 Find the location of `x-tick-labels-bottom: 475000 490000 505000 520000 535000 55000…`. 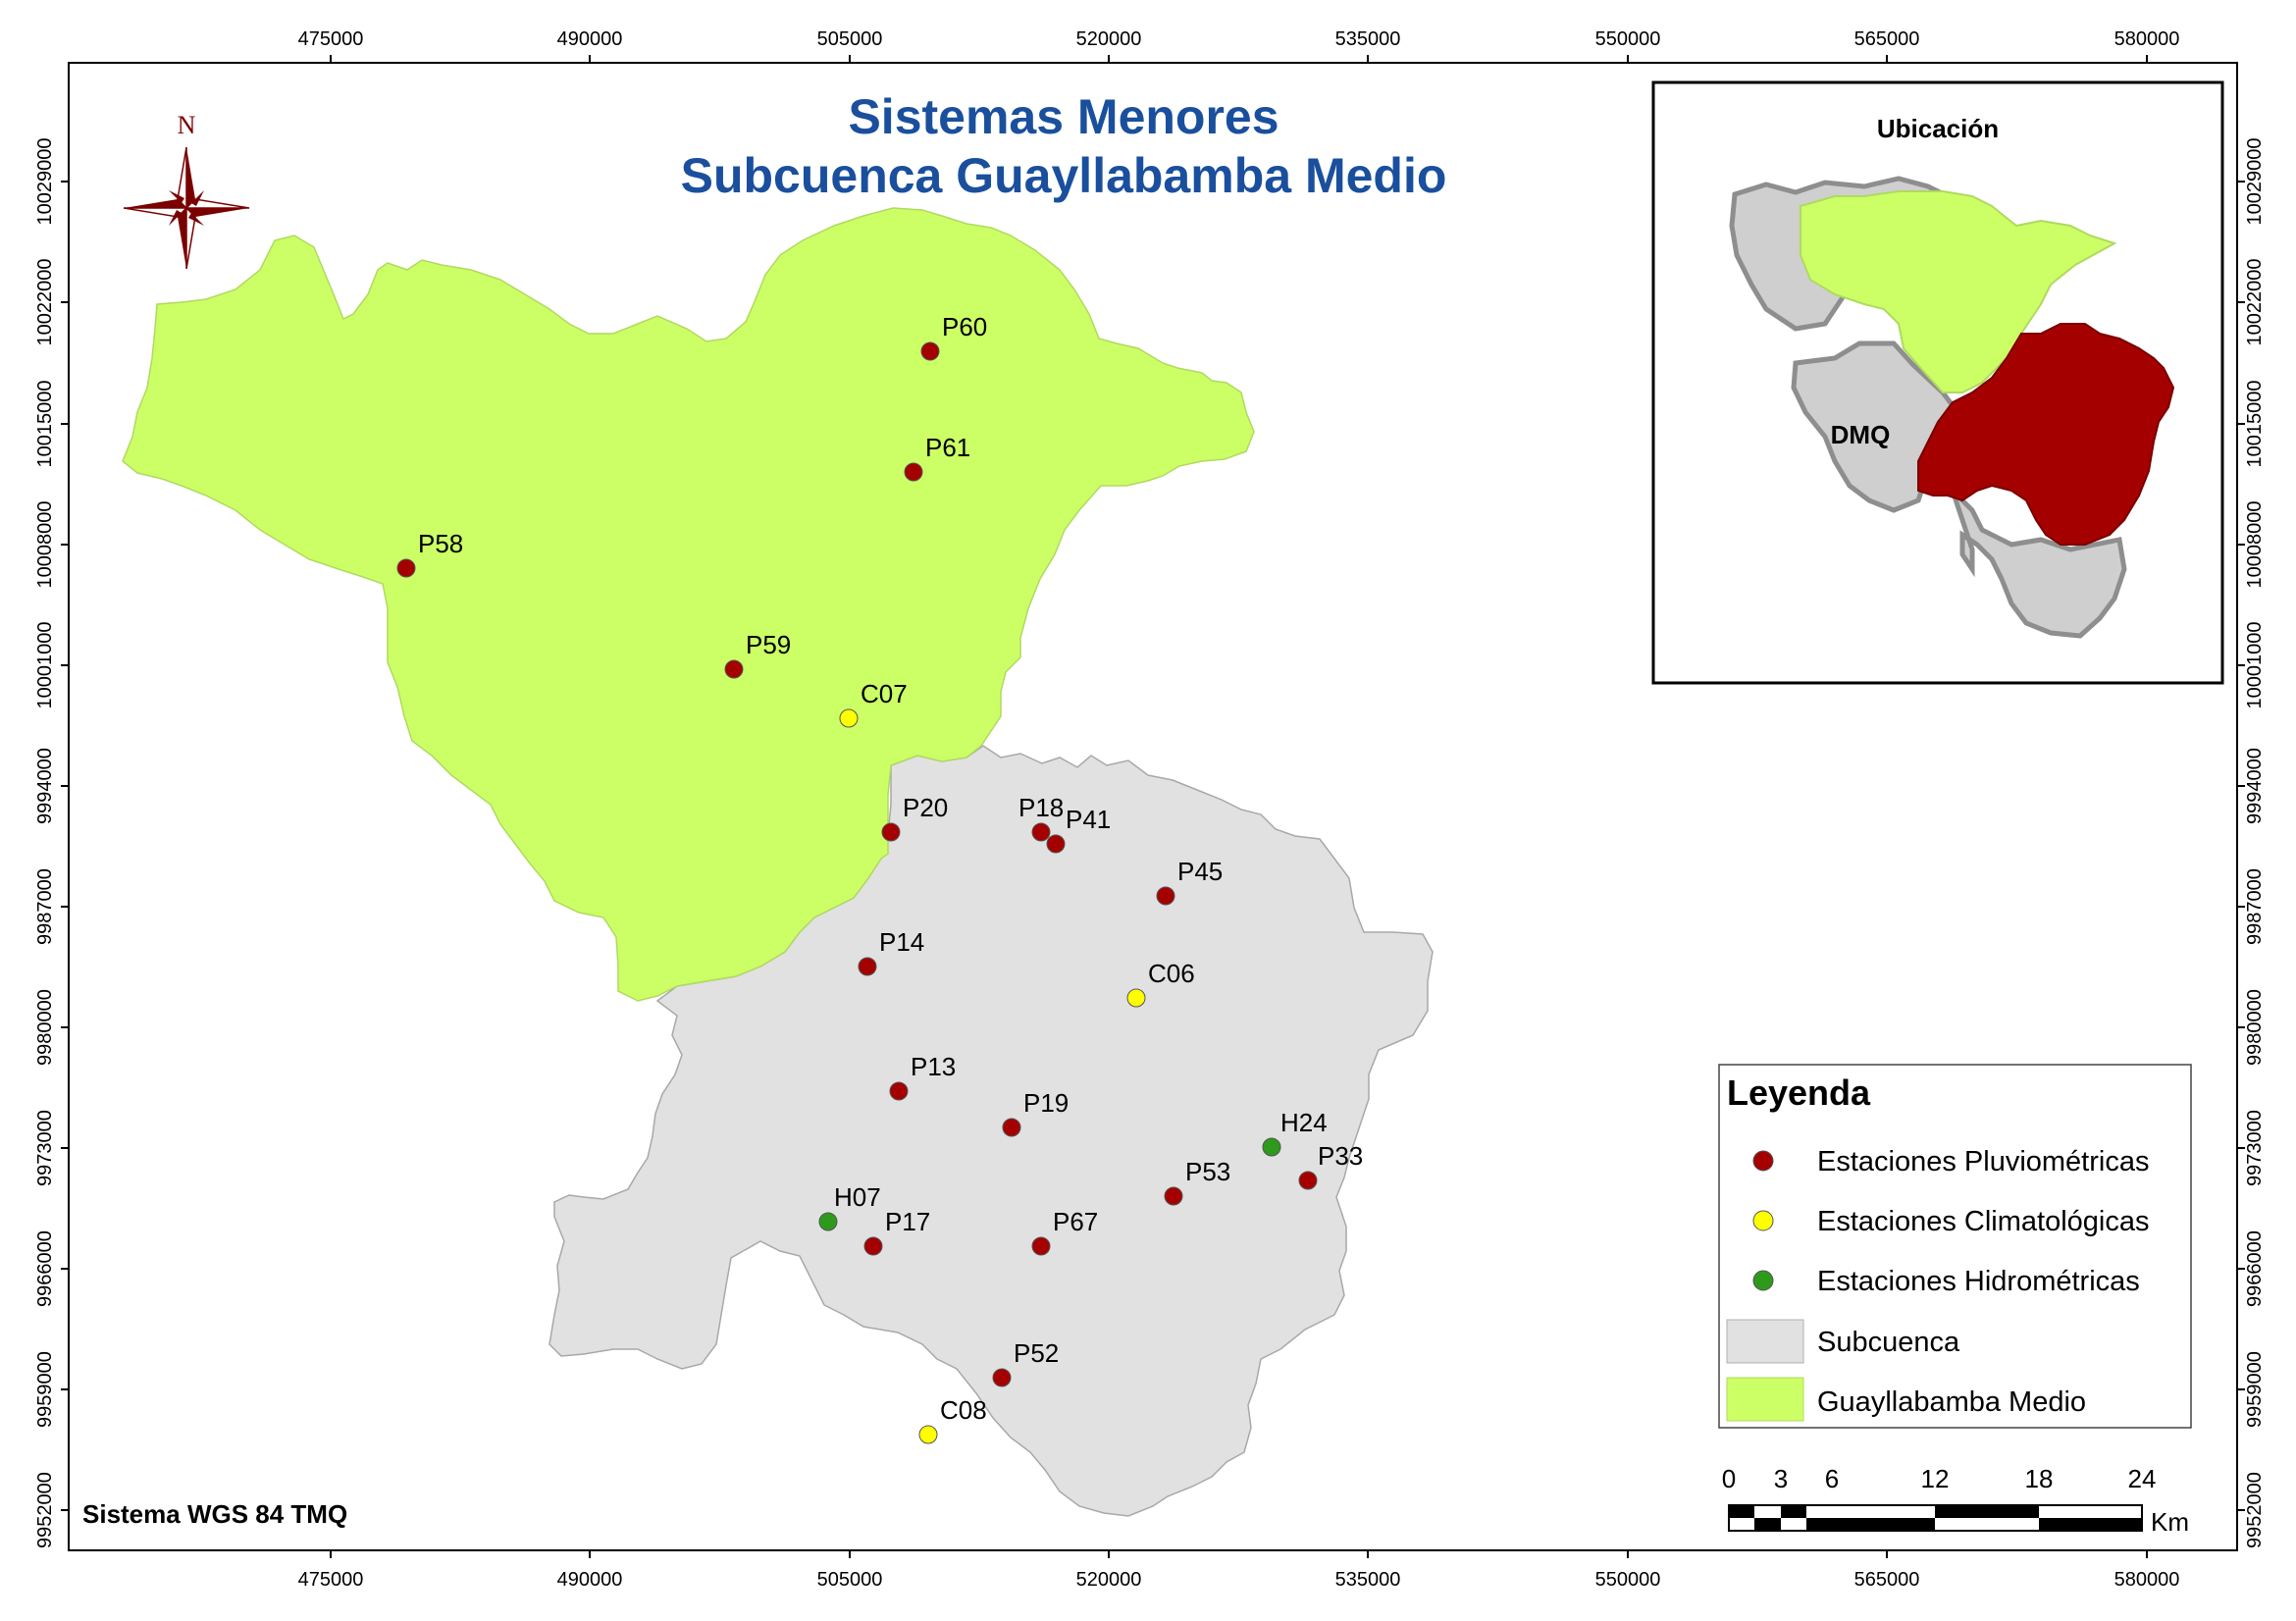

x-tick-labels-bottom: 475000 490000 505000 520000 535000 55000… is located at coordinates (1239, 1580).